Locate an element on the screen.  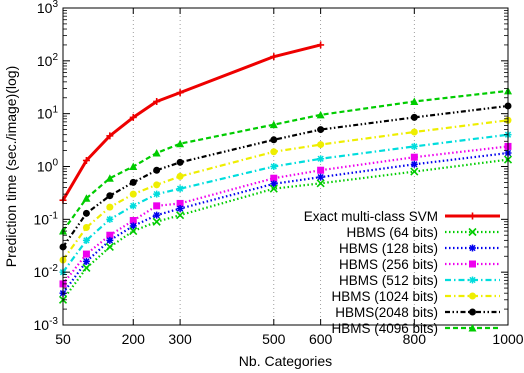
legend-label: HBMS(2048 bits) is located at coordinates (386, 312).